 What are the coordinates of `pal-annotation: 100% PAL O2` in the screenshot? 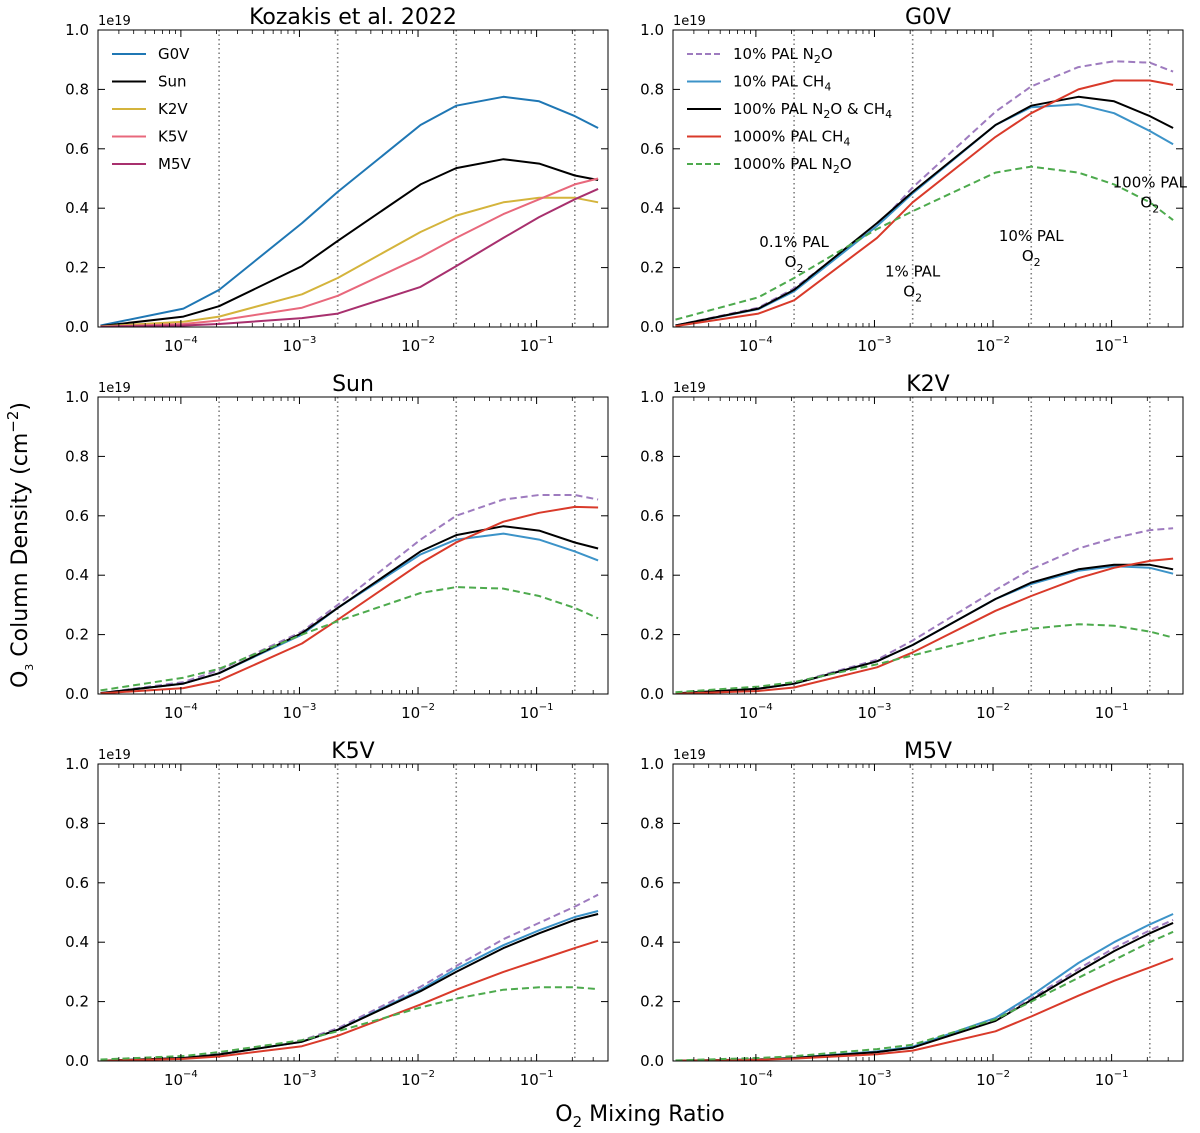 It's located at (1150, 194).